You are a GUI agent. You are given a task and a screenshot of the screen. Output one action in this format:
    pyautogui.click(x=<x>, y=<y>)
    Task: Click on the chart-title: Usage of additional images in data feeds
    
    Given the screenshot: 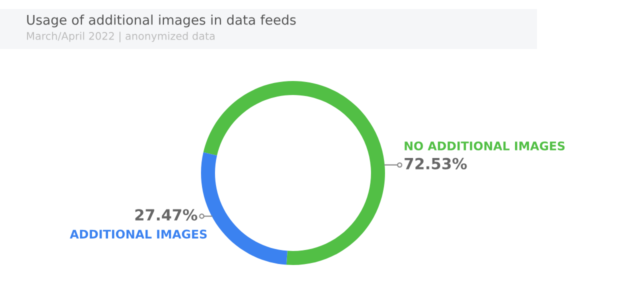 What is the action you would take?
    pyautogui.click(x=161, y=21)
    